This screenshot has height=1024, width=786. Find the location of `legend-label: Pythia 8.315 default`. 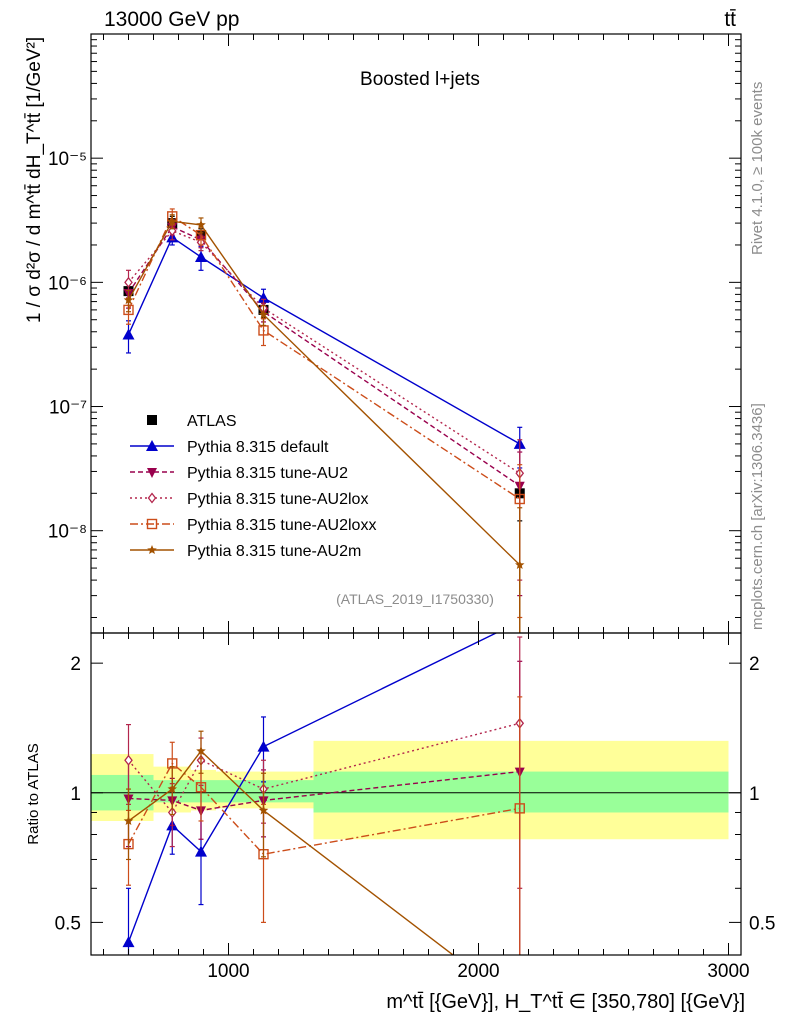

legend-label: Pythia 8.315 default is located at coordinates (258, 447).